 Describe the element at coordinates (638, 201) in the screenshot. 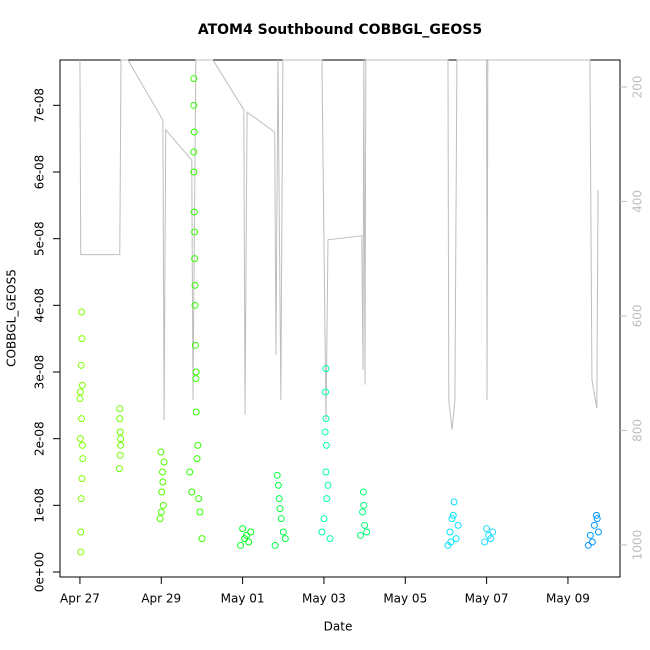

I see `y2-tick-label: 400` at that location.